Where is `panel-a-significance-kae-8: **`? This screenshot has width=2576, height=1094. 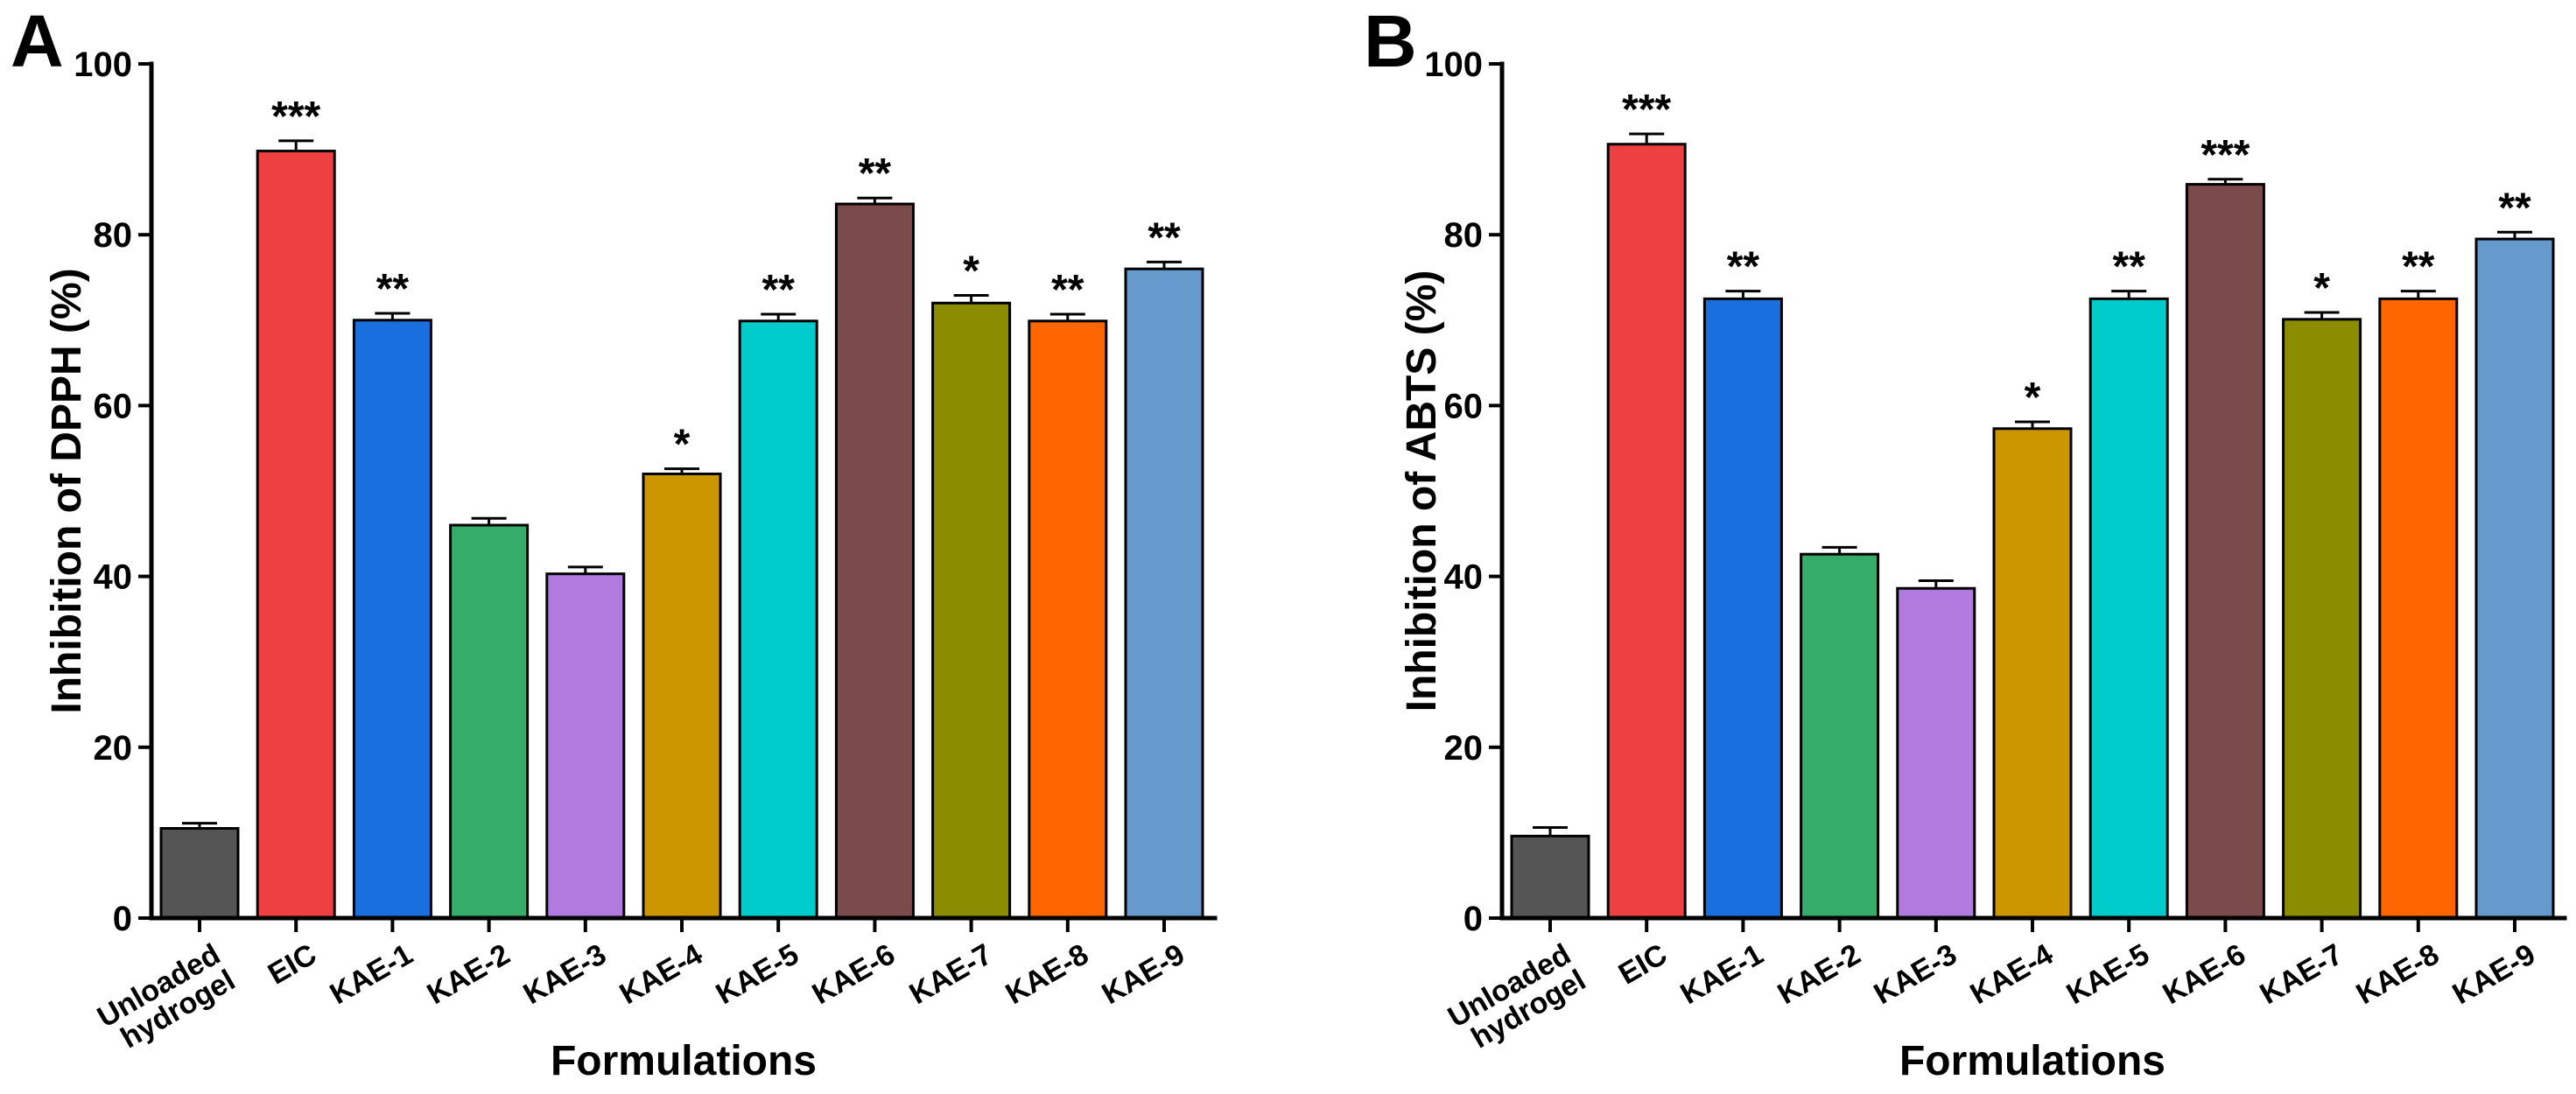
panel-a-significance-kae-8: ** is located at coordinates (1067, 290).